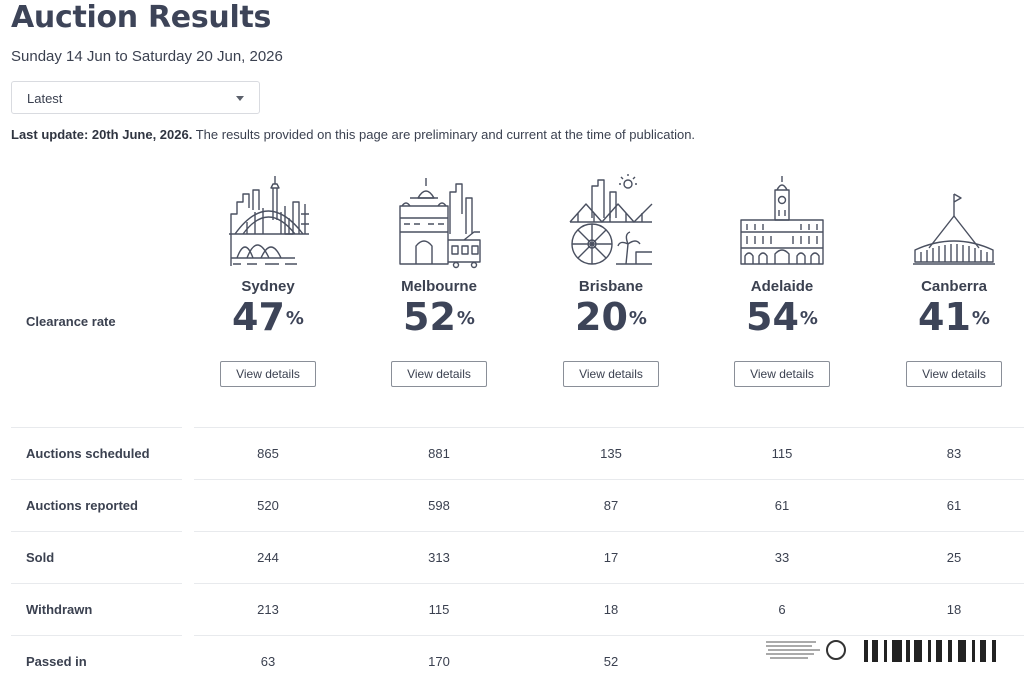 This screenshot has height=687, width=1024. Describe the element at coordinates (439, 374) in the screenshot. I see `view-details-button-melbourne: View details` at that location.